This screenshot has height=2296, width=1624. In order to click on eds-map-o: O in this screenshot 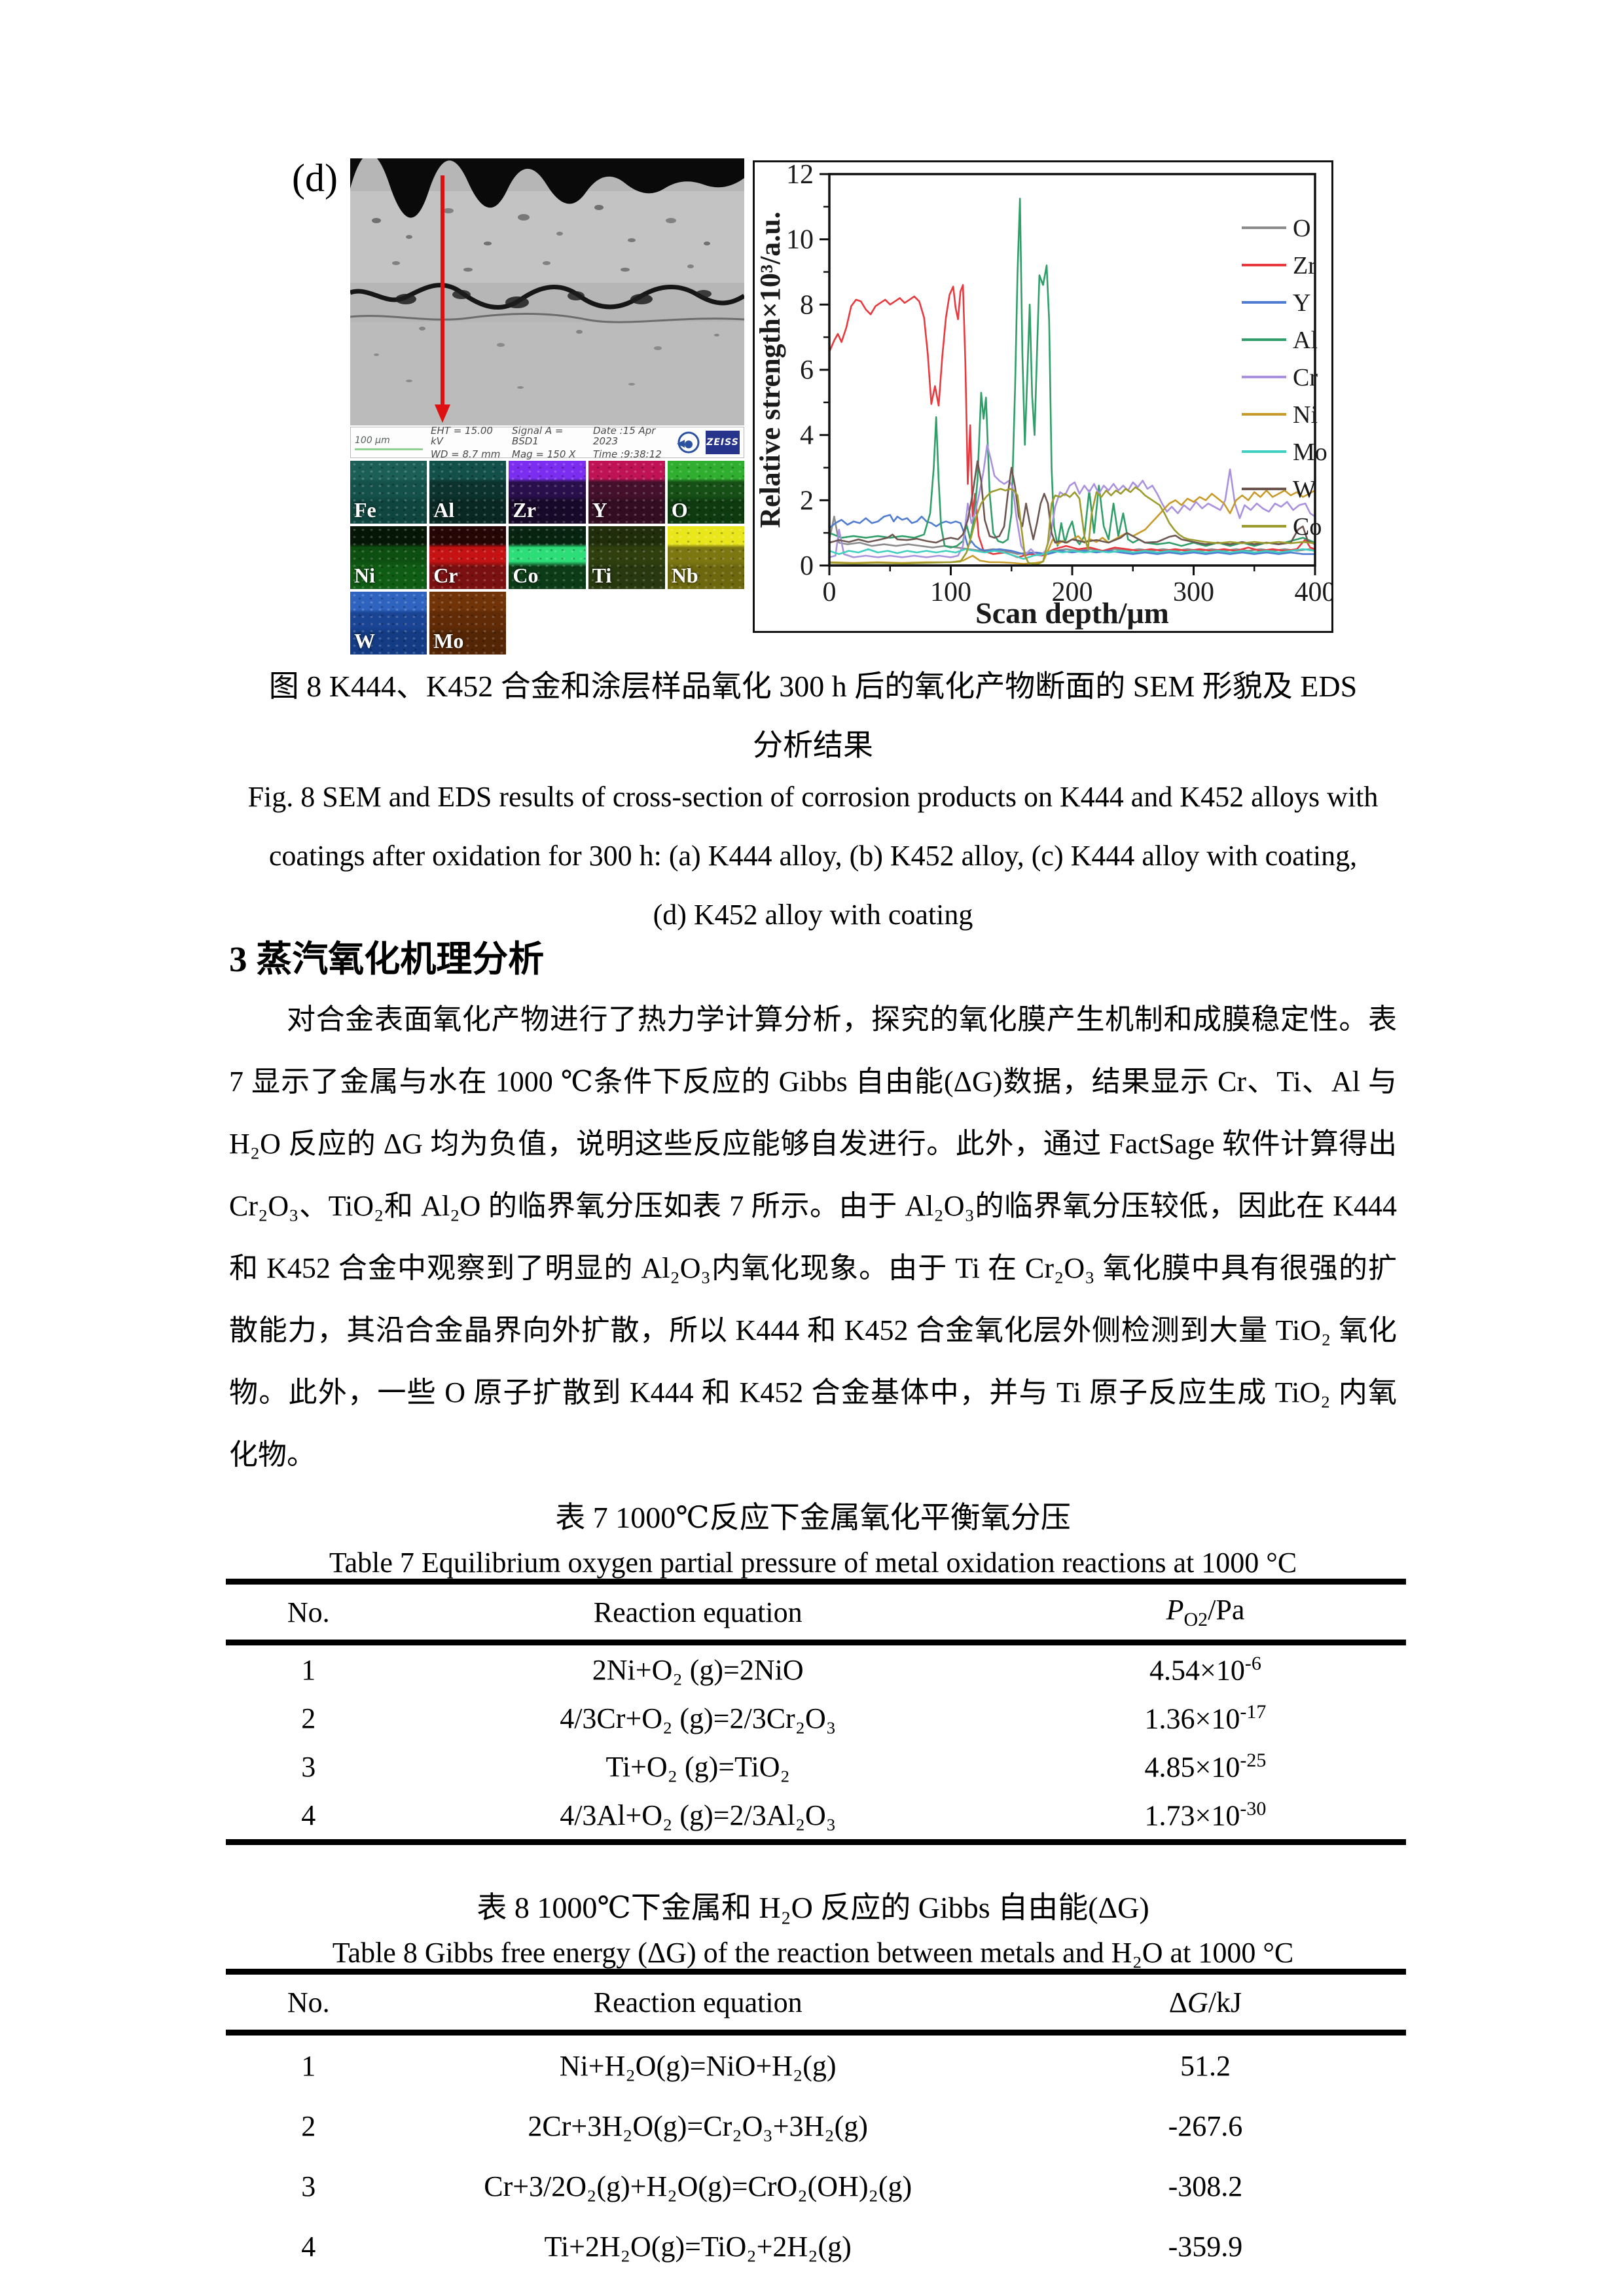, I will do `click(705, 492)`.